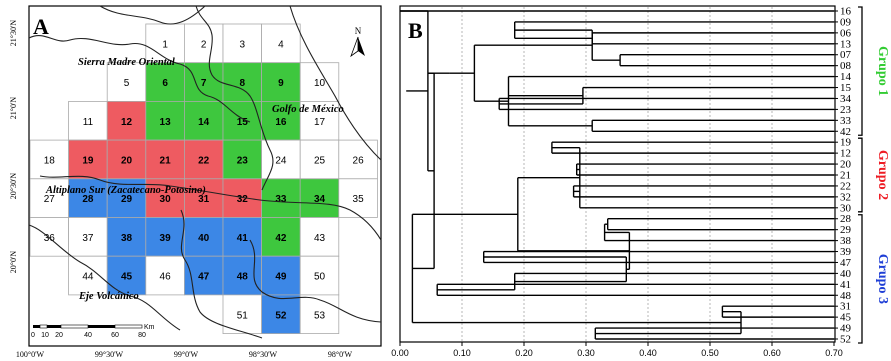 The image size is (891, 361). I want to click on leaf-label: 07, so click(846, 55).